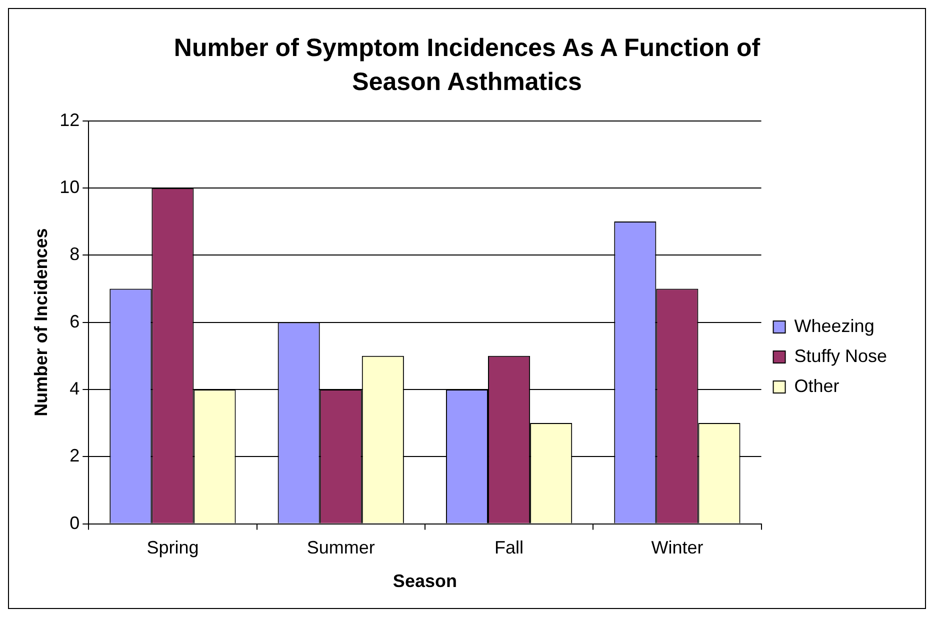  What do you see at coordinates (817, 386) in the screenshot?
I see `legend-label: Other` at bounding box center [817, 386].